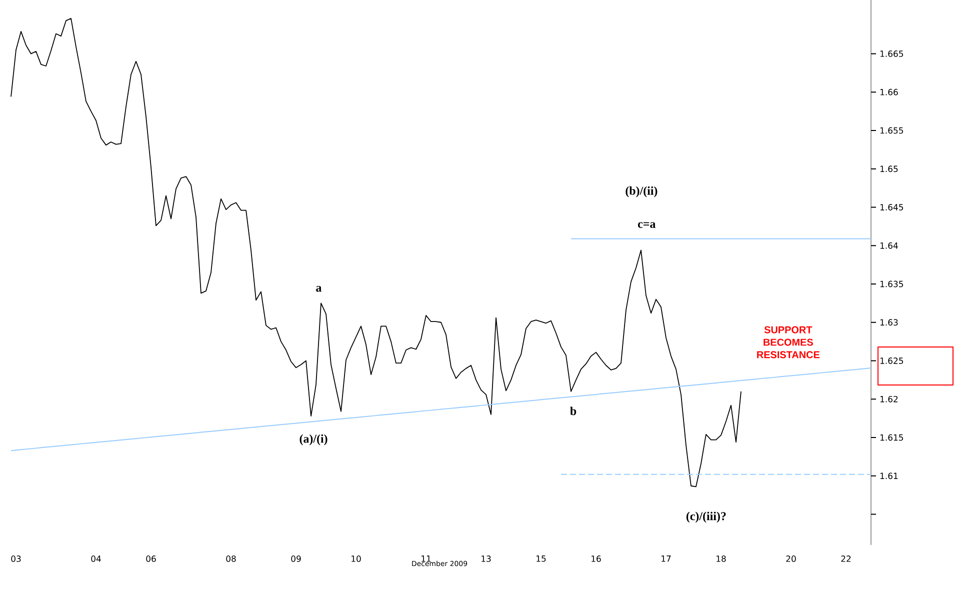  Describe the element at coordinates (486, 559) in the screenshot. I see `x-tick-label: 13` at that location.